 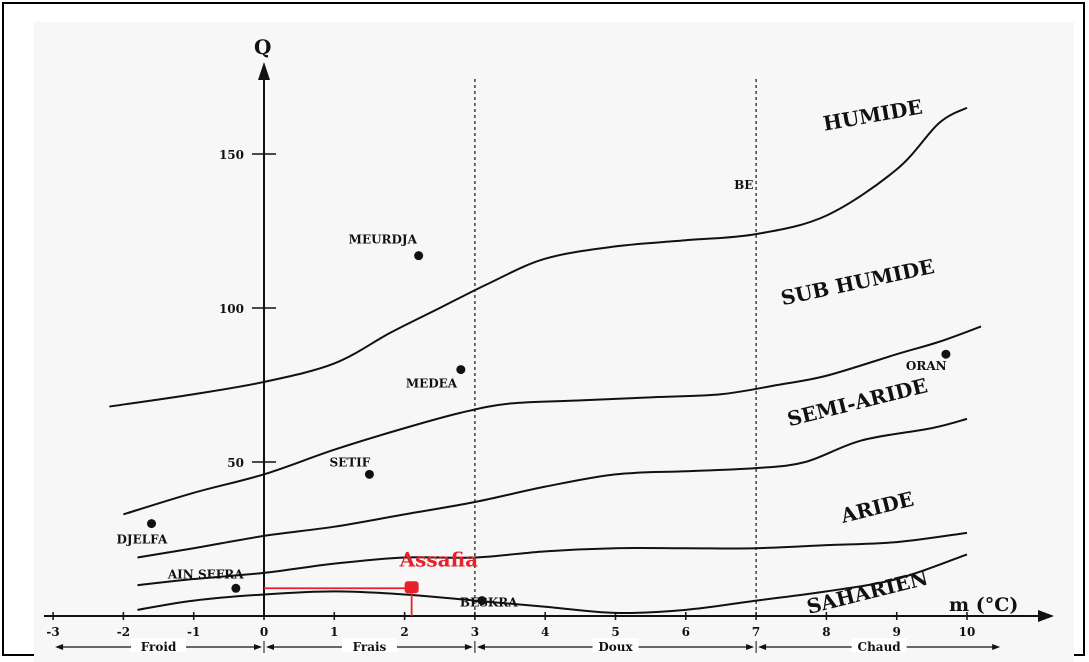 What do you see at coordinates (262, 47) in the screenshot?
I see `y-axis-title: Q` at bounding box center [262, 47].